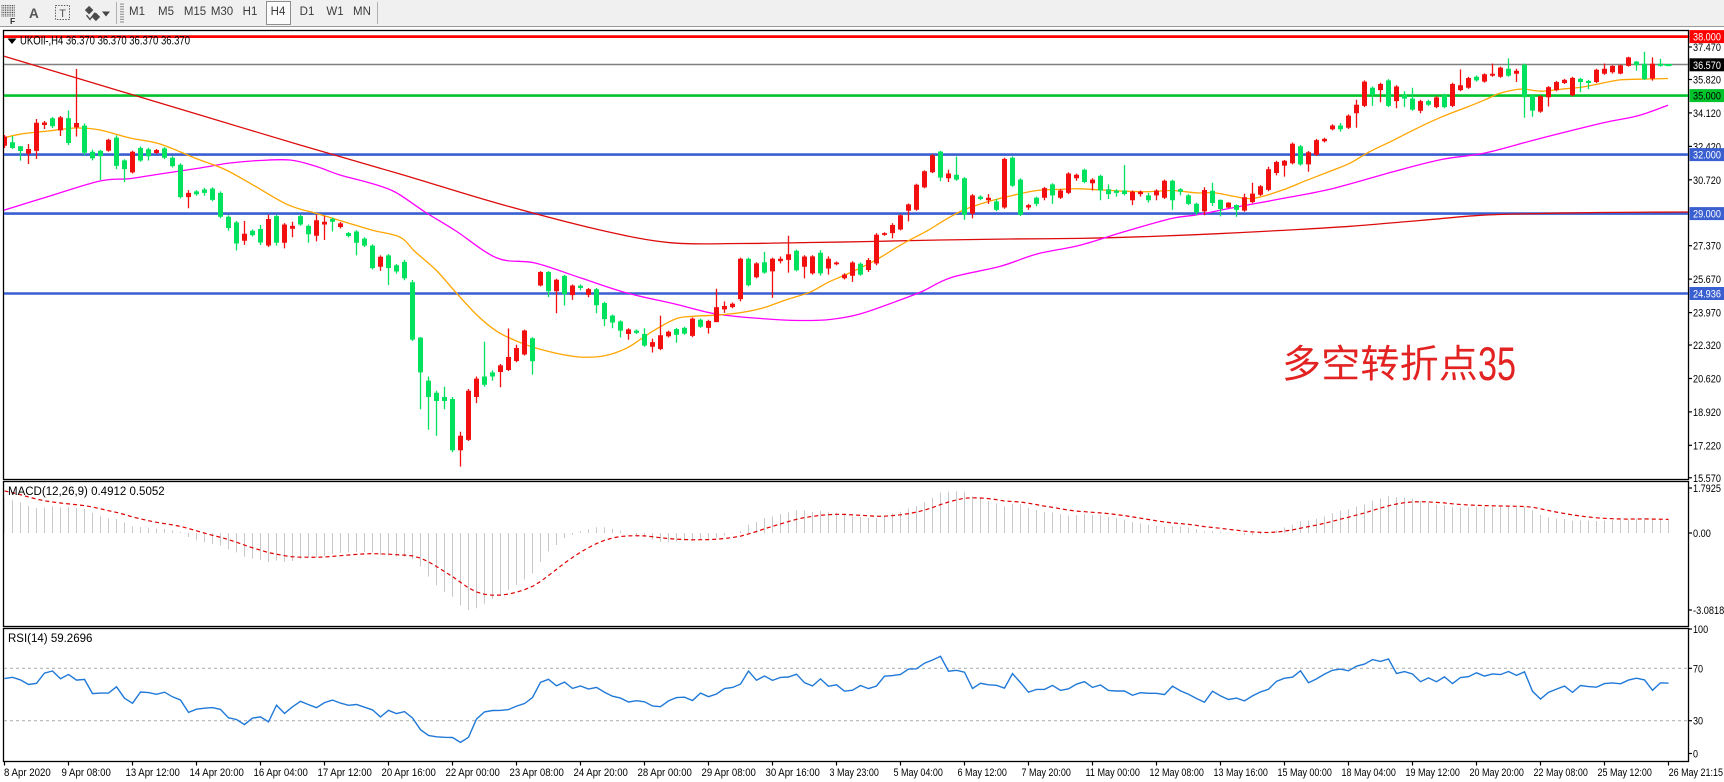  What do you see at coordinates (1369, 773) in the screenshot?
I see `svg-text: 18 May 04:00` at bounding box center [1369, 773].